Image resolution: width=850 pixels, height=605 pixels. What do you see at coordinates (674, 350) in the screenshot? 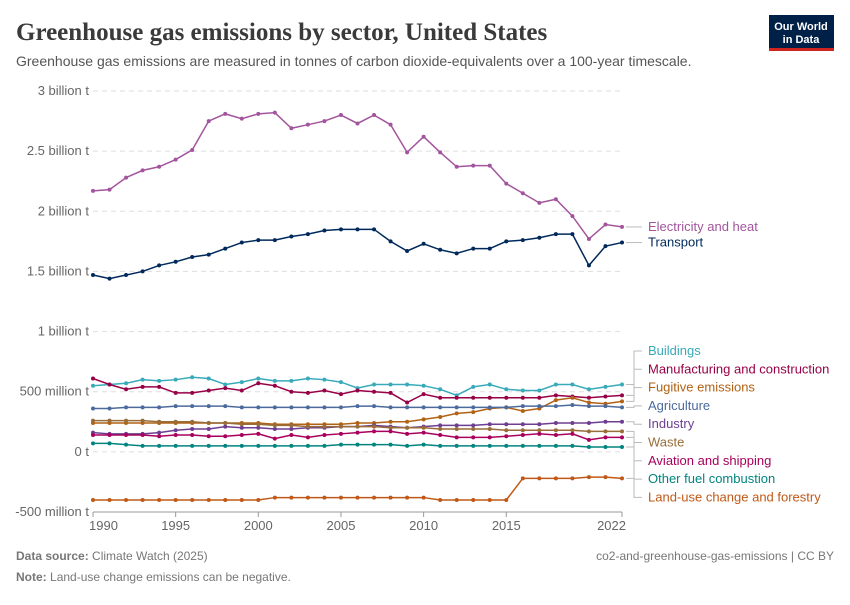
I see `legend-label: Buildings` at bounding box center [674, 350].